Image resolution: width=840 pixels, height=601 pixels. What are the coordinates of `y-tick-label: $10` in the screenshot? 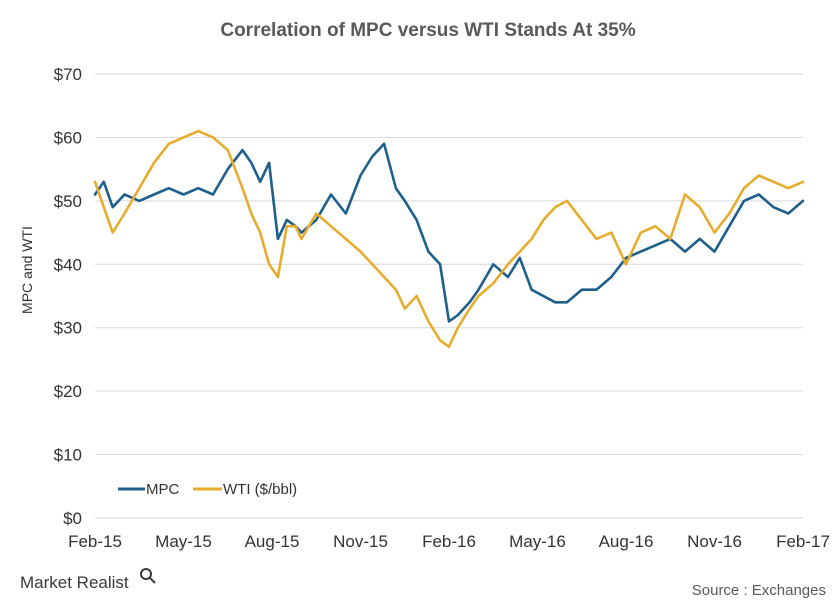 It's located at (68, 455).